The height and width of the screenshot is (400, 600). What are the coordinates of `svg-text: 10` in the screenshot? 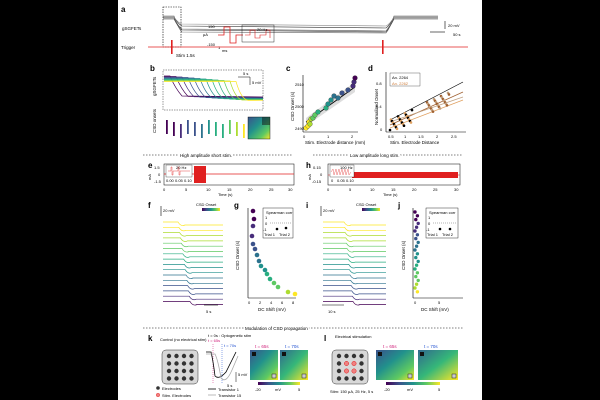 It's located at (372, 189).